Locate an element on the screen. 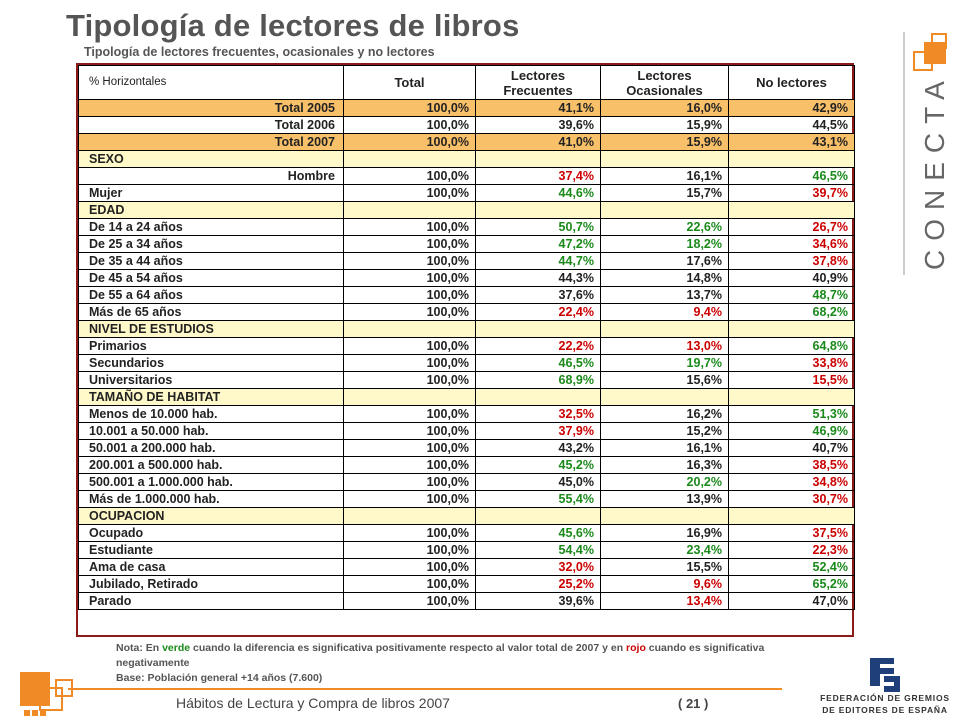 This screenshot has width=960, height=720. row-value-ocasionales: 15,9% is located at coordinates (664, 142).